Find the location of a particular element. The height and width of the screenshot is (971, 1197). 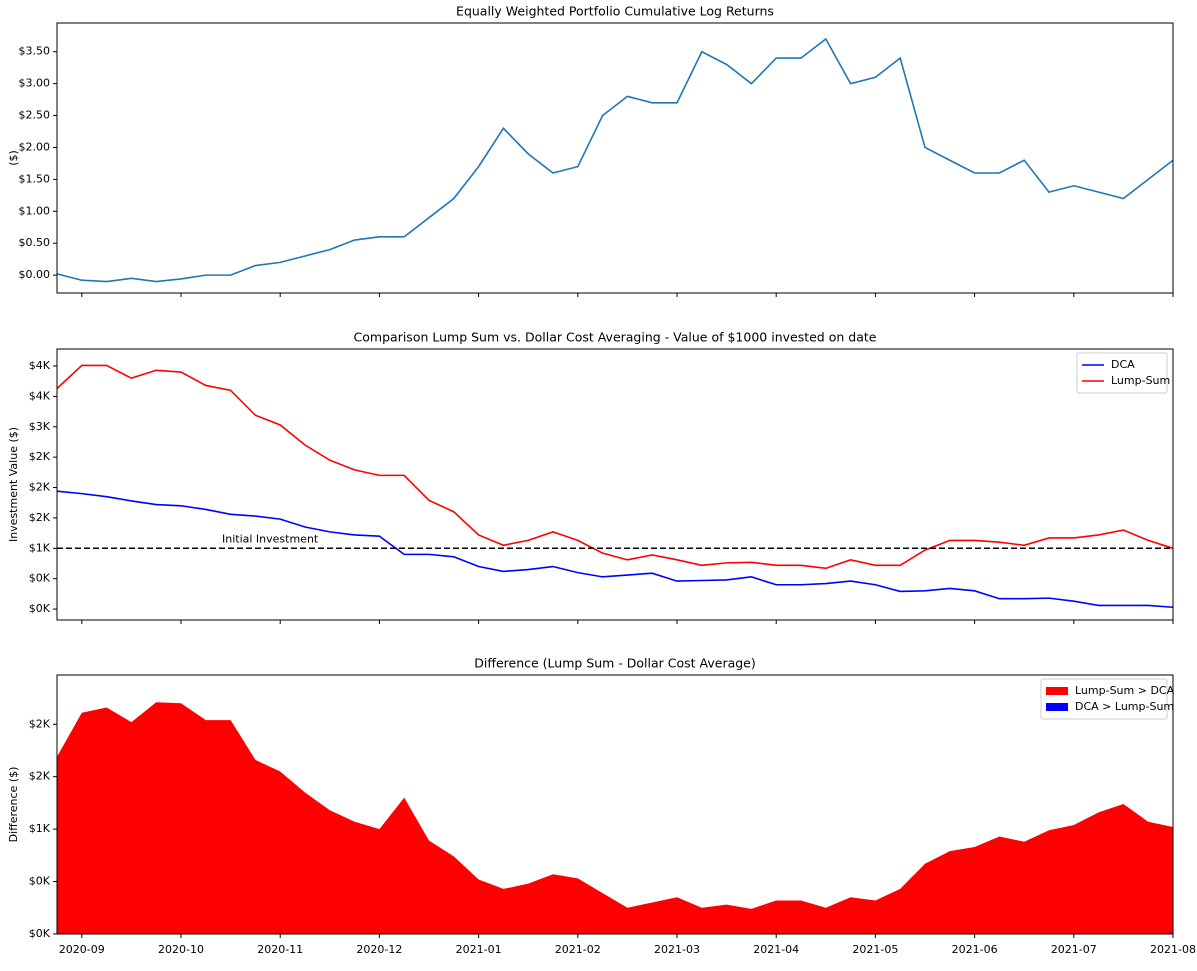

x-tick-label: 2020-11 is located at coordinates (280, 949).